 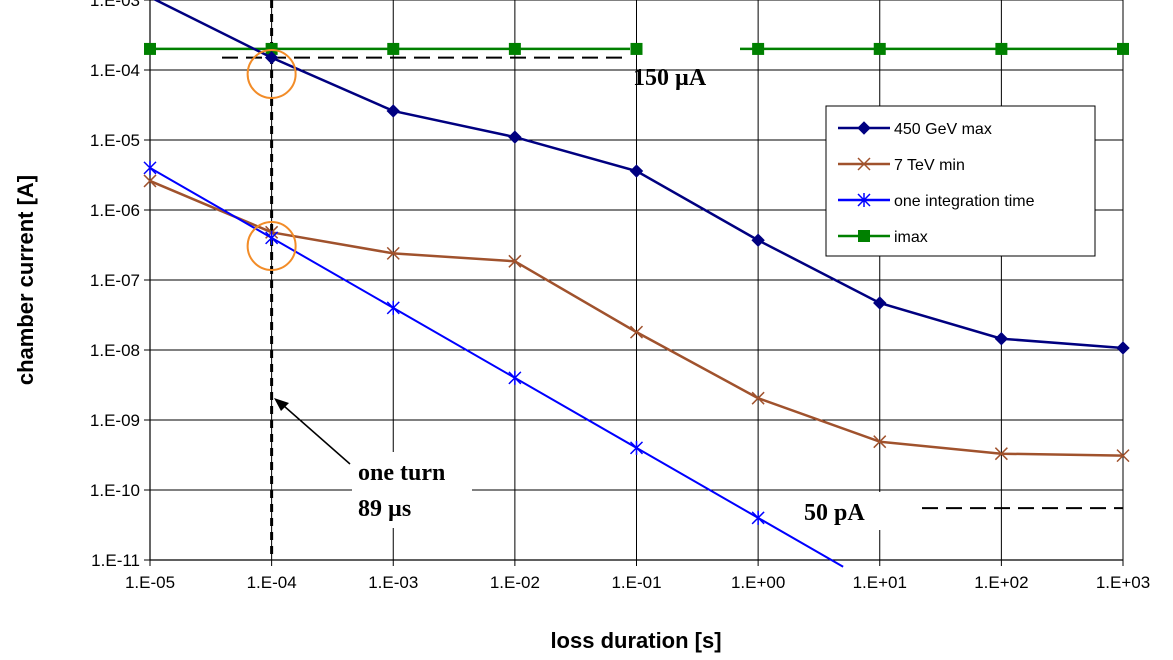 I want to click on legend-entry: 7 TeV min, so click(x=901, y=165).